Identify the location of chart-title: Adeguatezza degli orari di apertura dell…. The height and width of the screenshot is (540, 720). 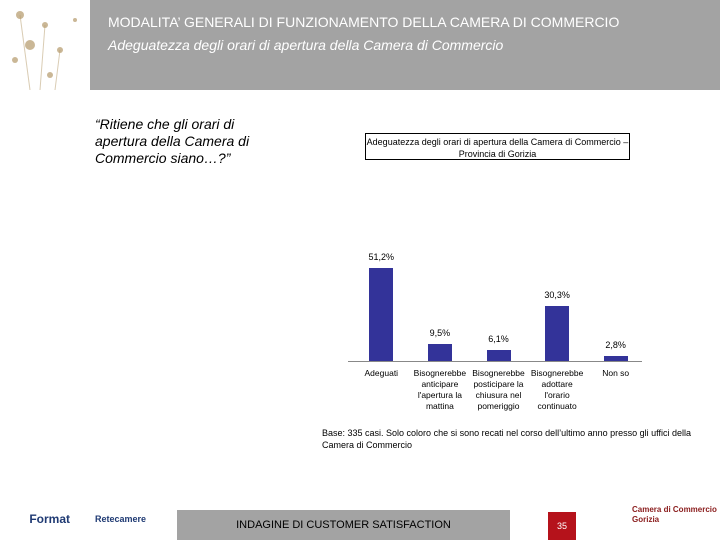
(497, 146).